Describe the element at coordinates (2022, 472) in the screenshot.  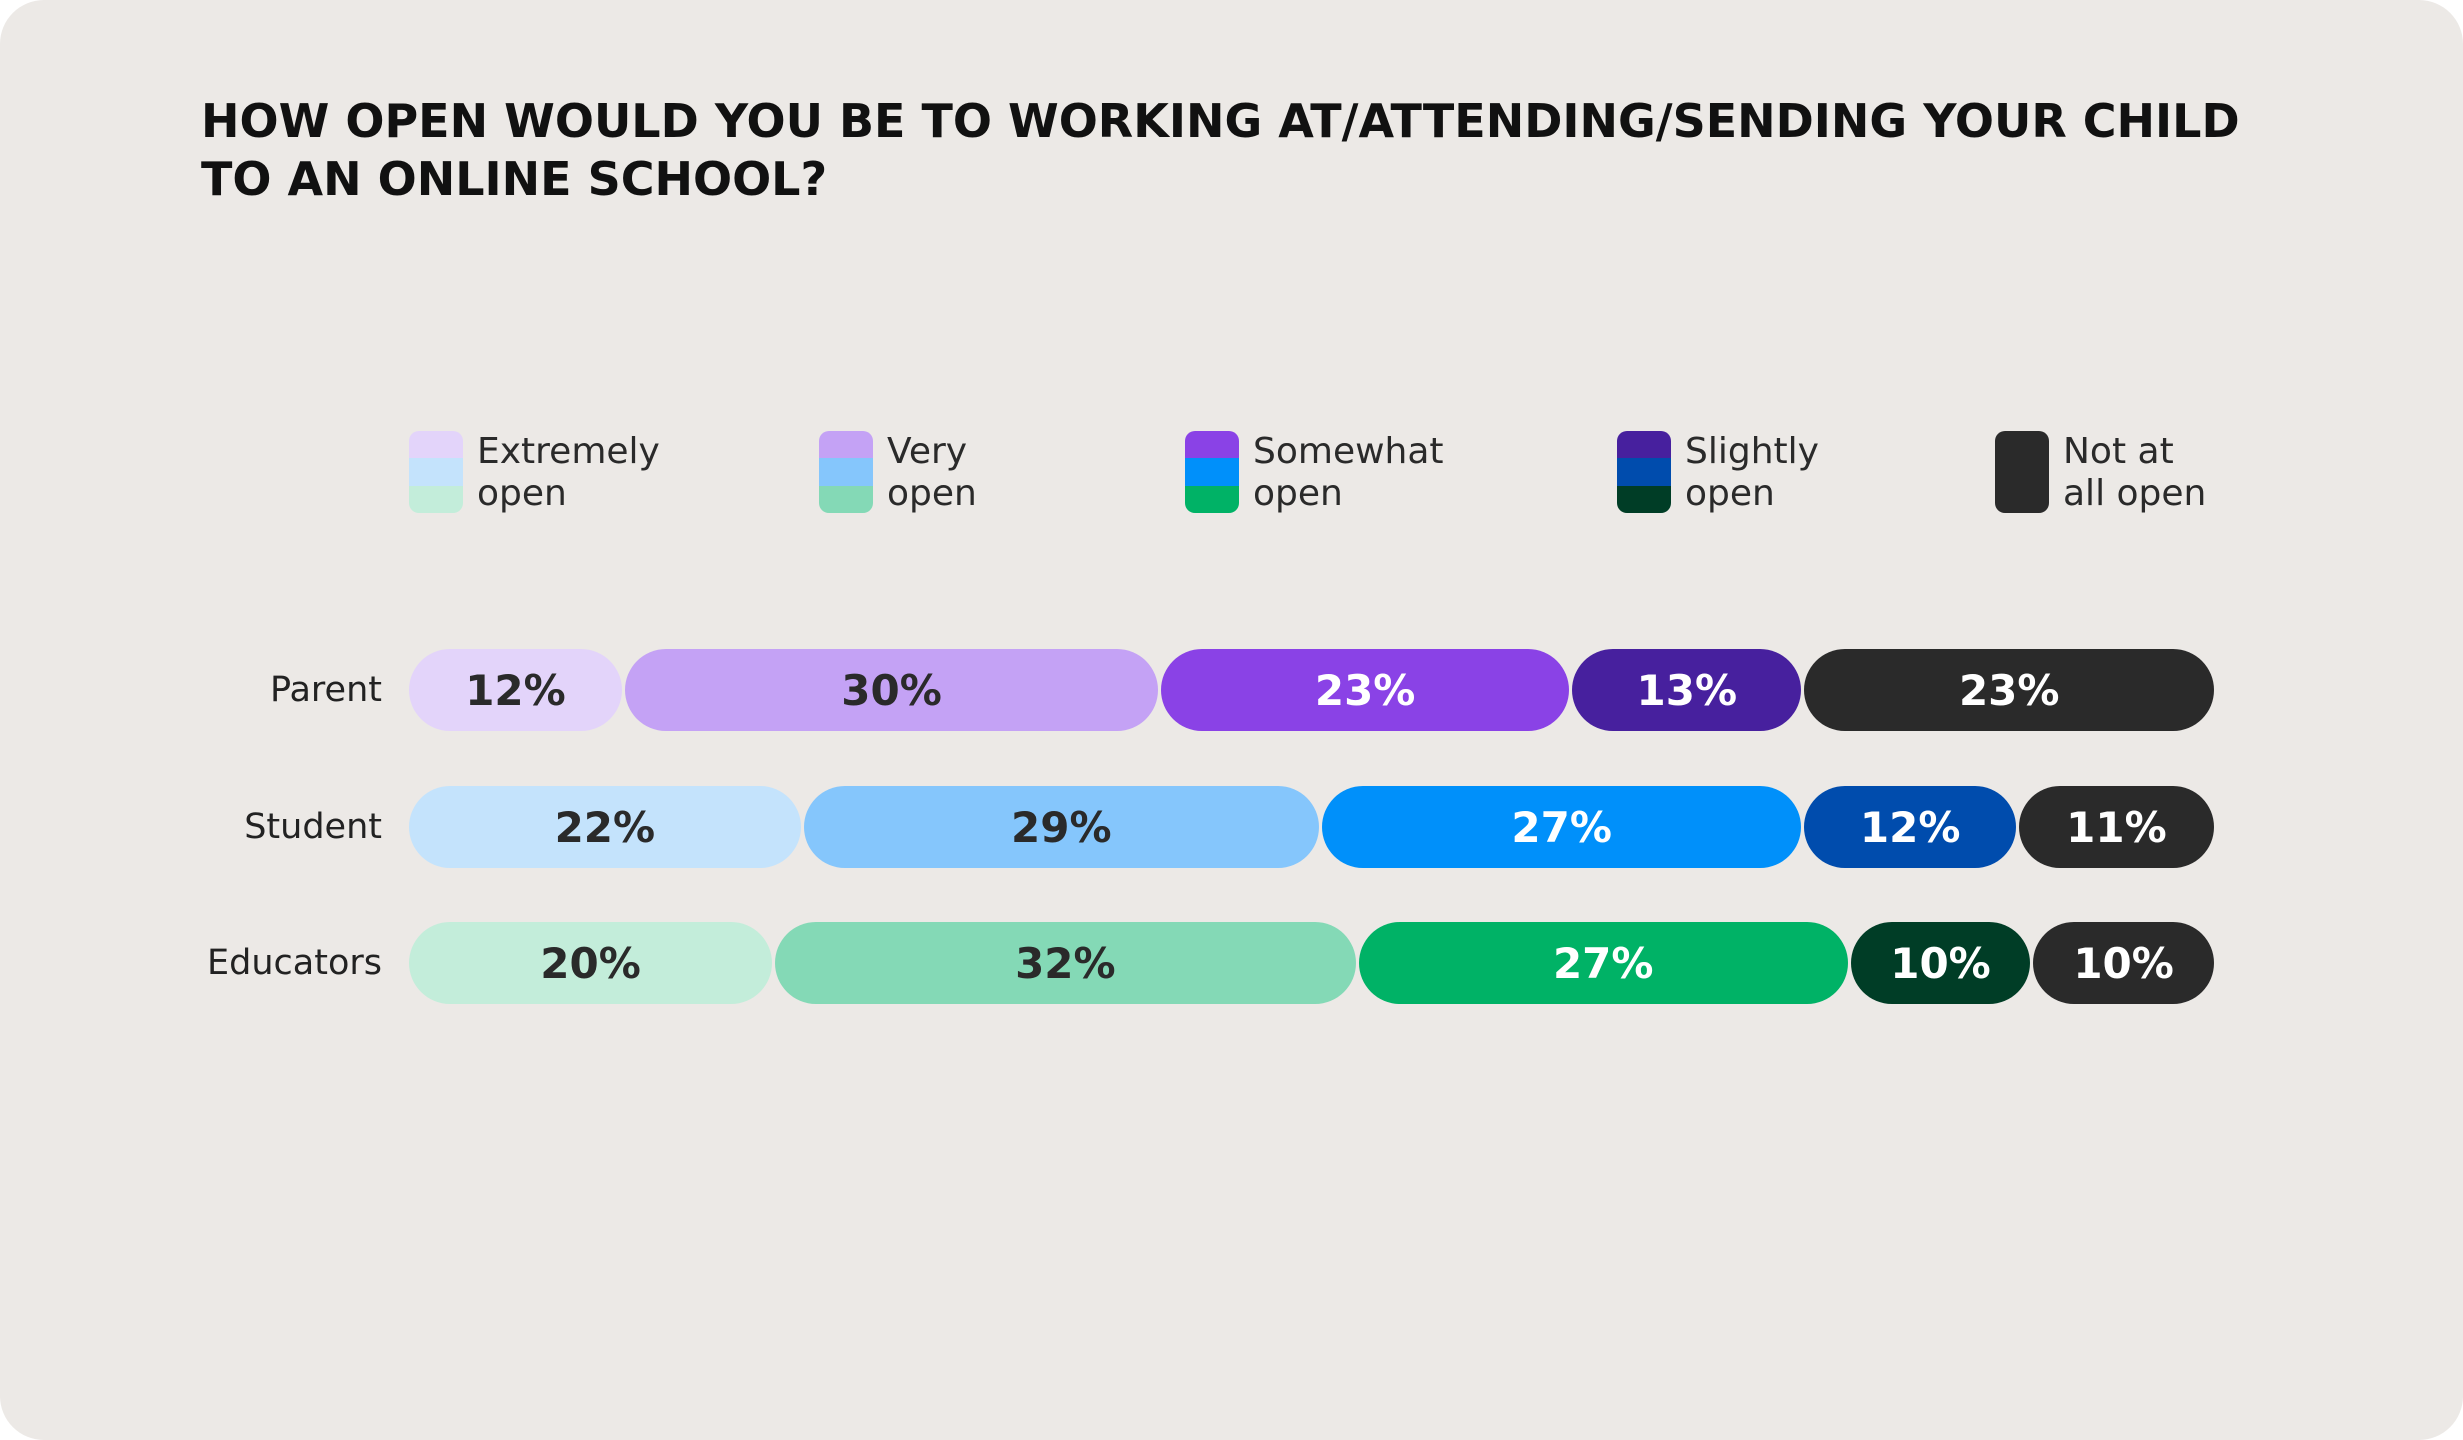
I see `legend-swatch-not-at-all-open` at that location.